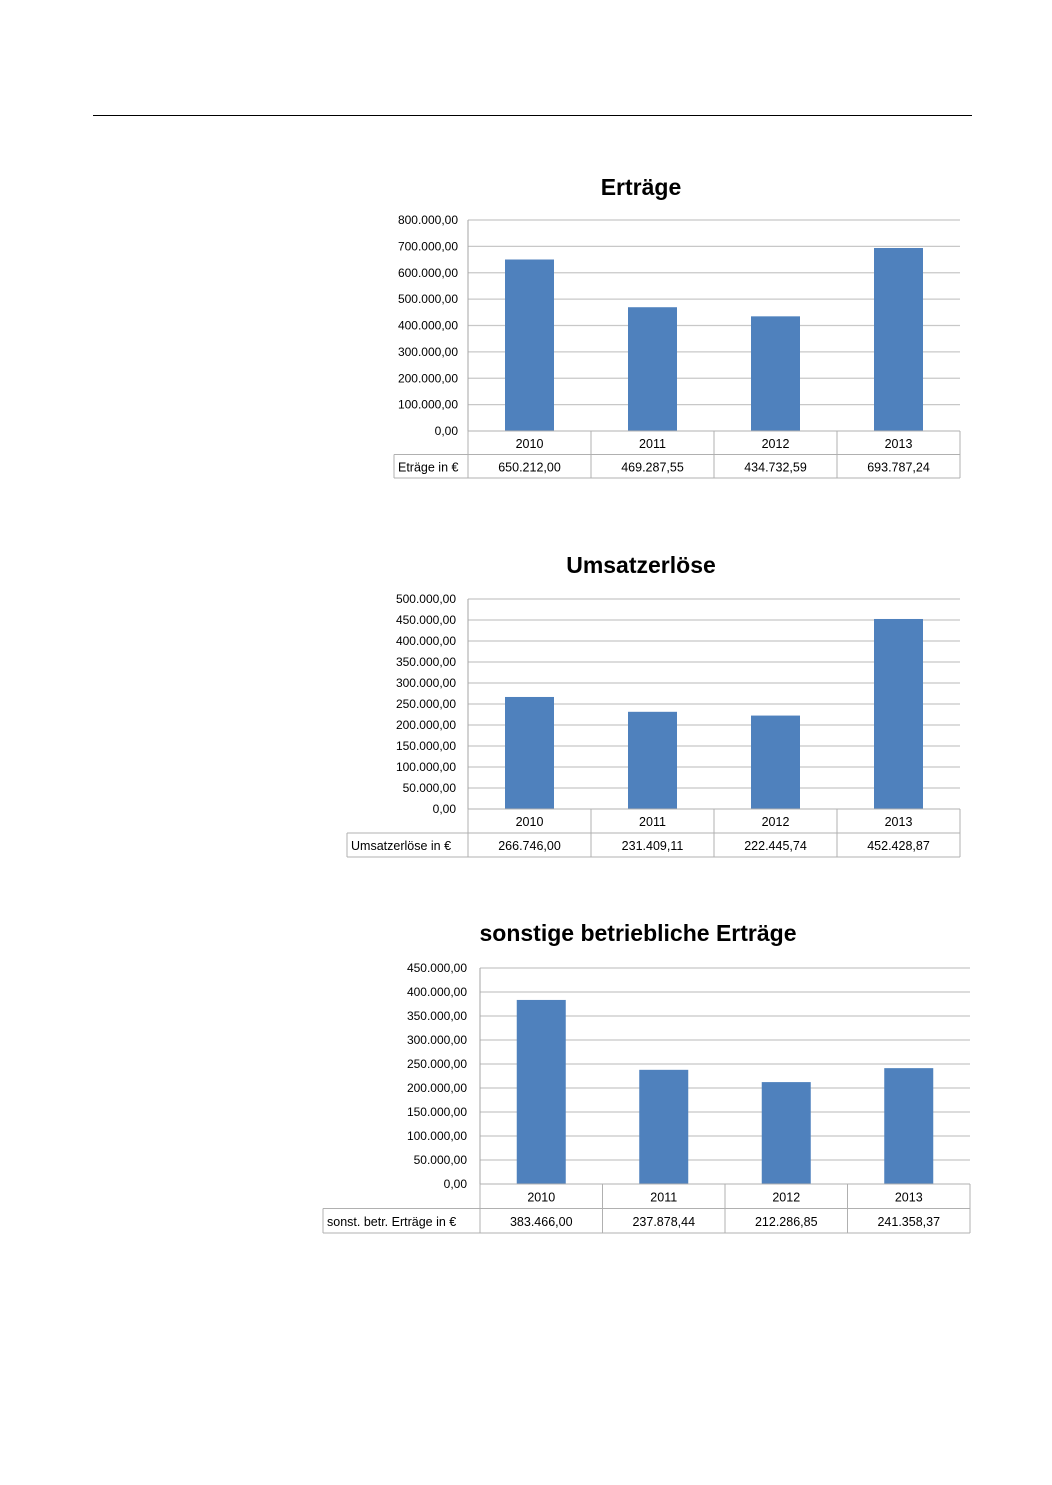 The width and height of the screenshot is (1052, 1485). I want to click on chart-2-y-tick-label: 450.000,00, so click(426, 620).